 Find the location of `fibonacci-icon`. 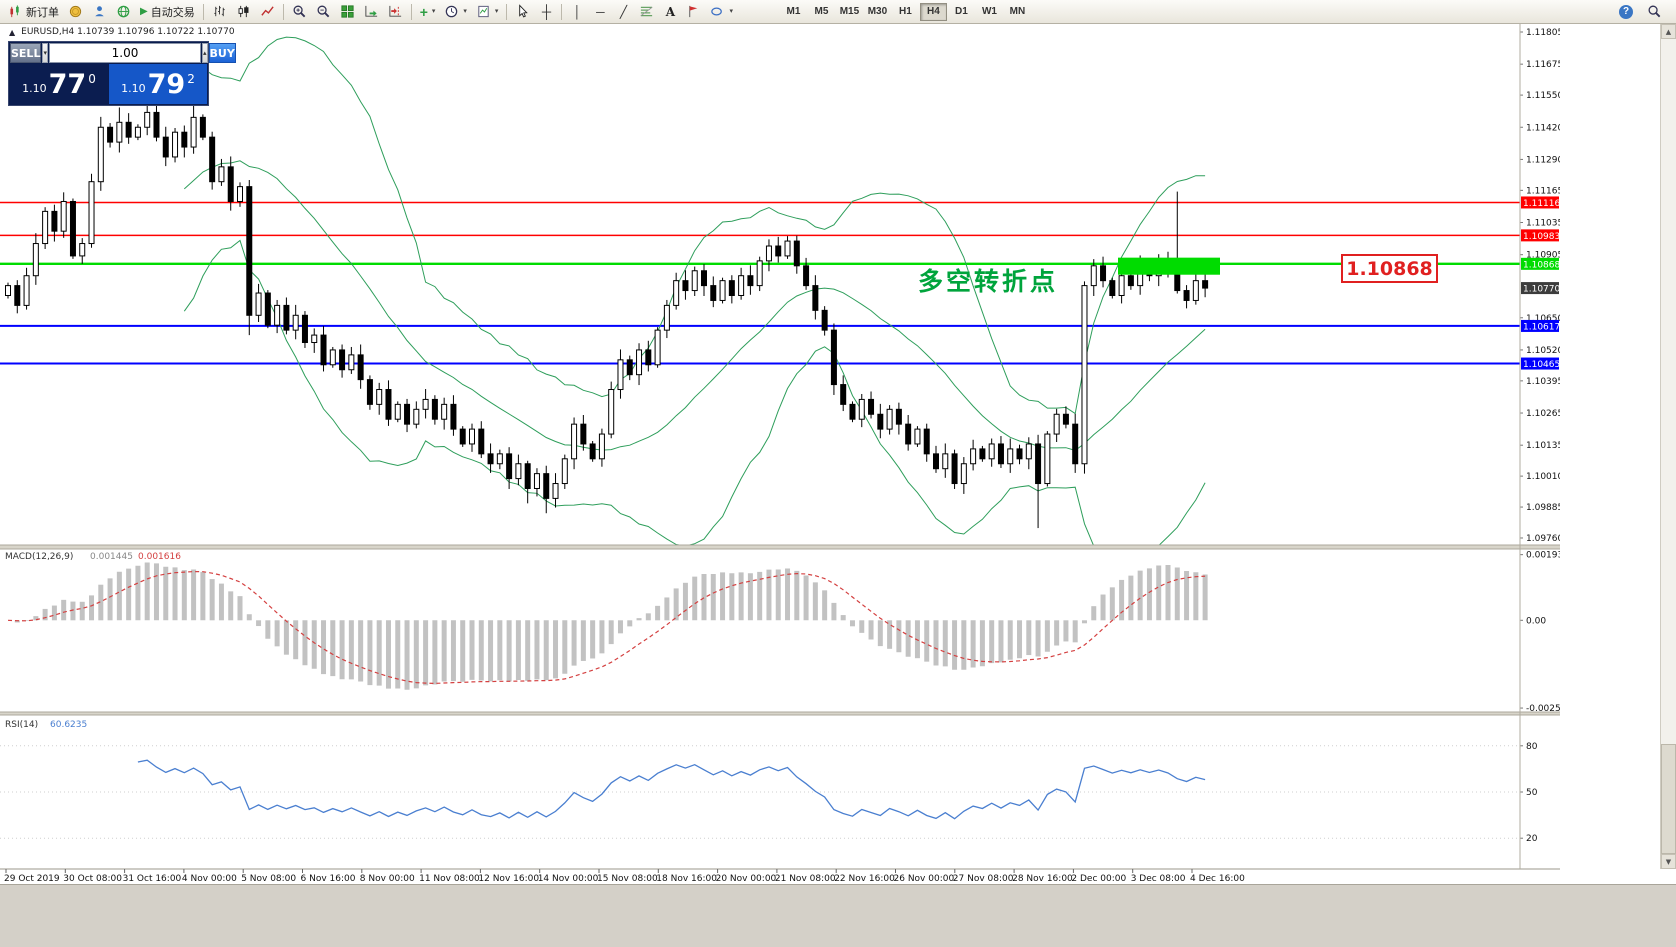

fibonacci-icon is located at coordinates (647, 11).